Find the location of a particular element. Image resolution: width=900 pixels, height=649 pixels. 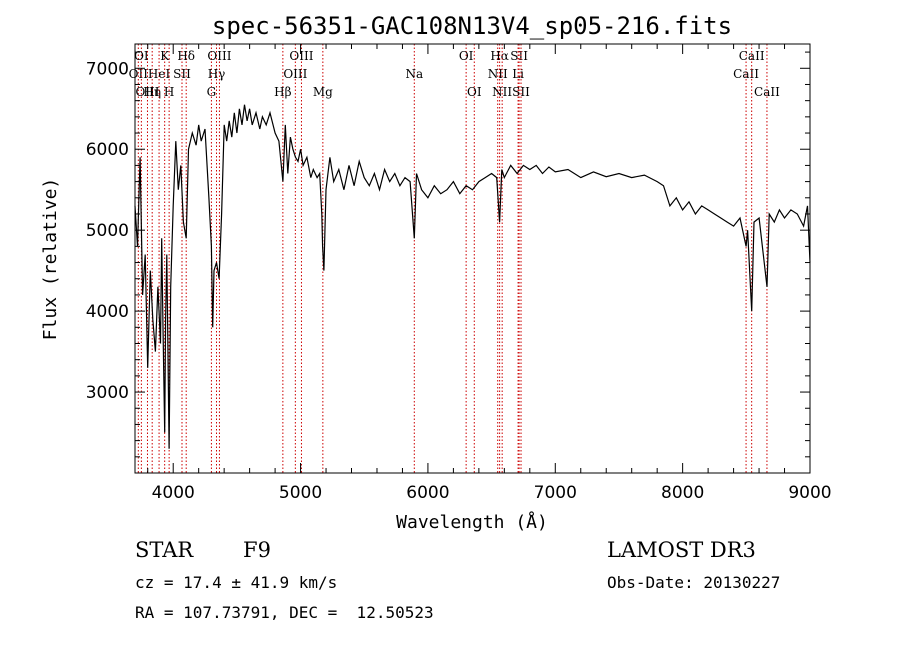

y-tick-label-2: 5000 is located at coordinates (107, 231).